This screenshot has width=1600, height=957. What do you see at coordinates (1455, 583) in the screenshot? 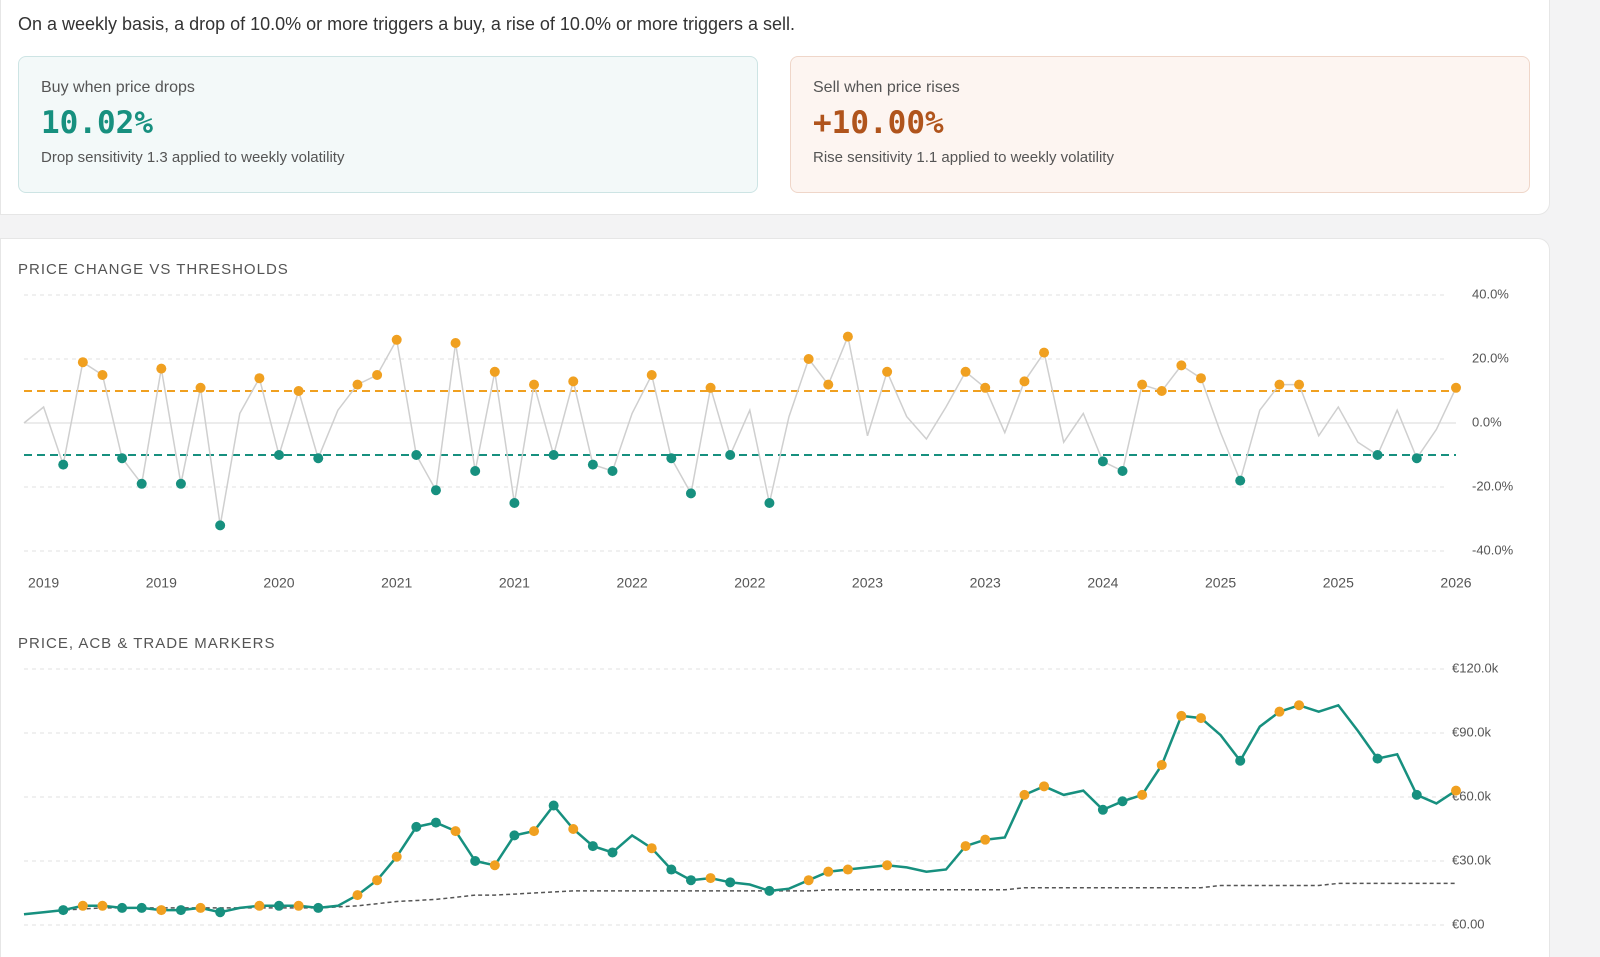
I see `x-tick-label: 2026` at bounding box center [1455, 583].